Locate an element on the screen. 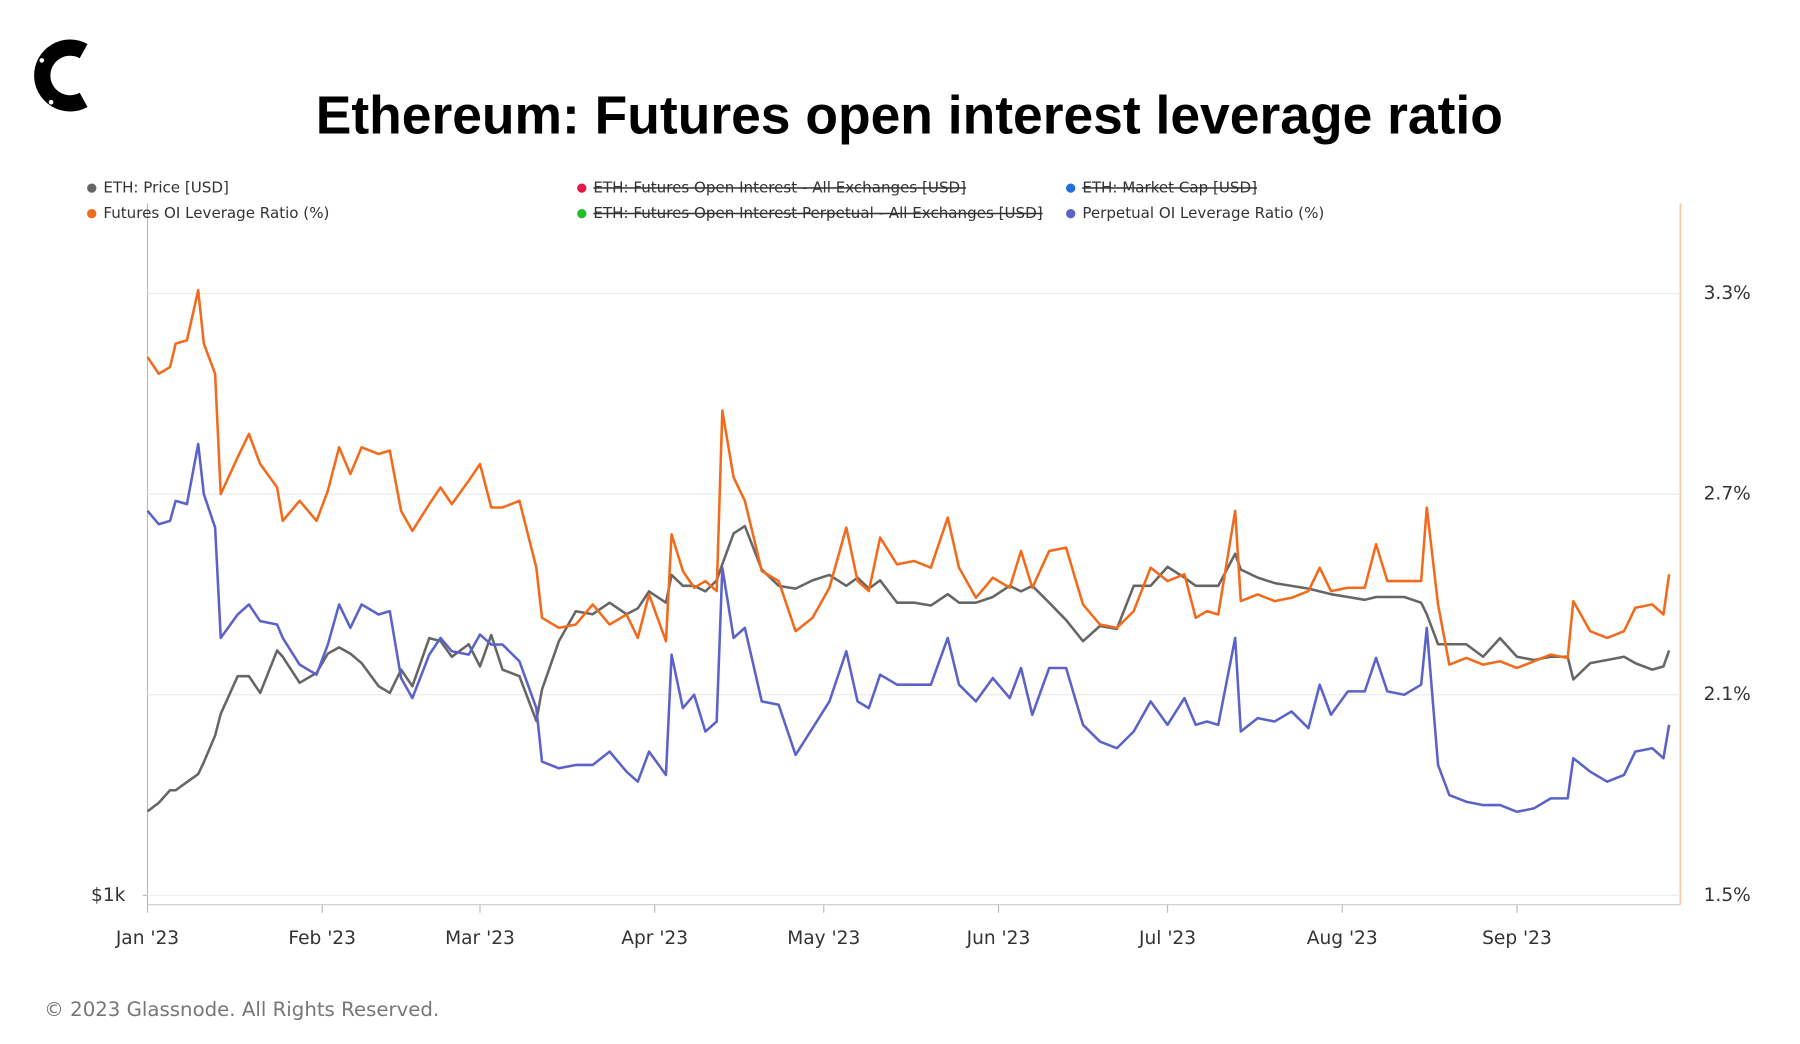 Image resolution: width=1800 pixels, height=1044 pixels. legend-label: ETH: Market Cap [USD] is located at coordinates (1169, 188).